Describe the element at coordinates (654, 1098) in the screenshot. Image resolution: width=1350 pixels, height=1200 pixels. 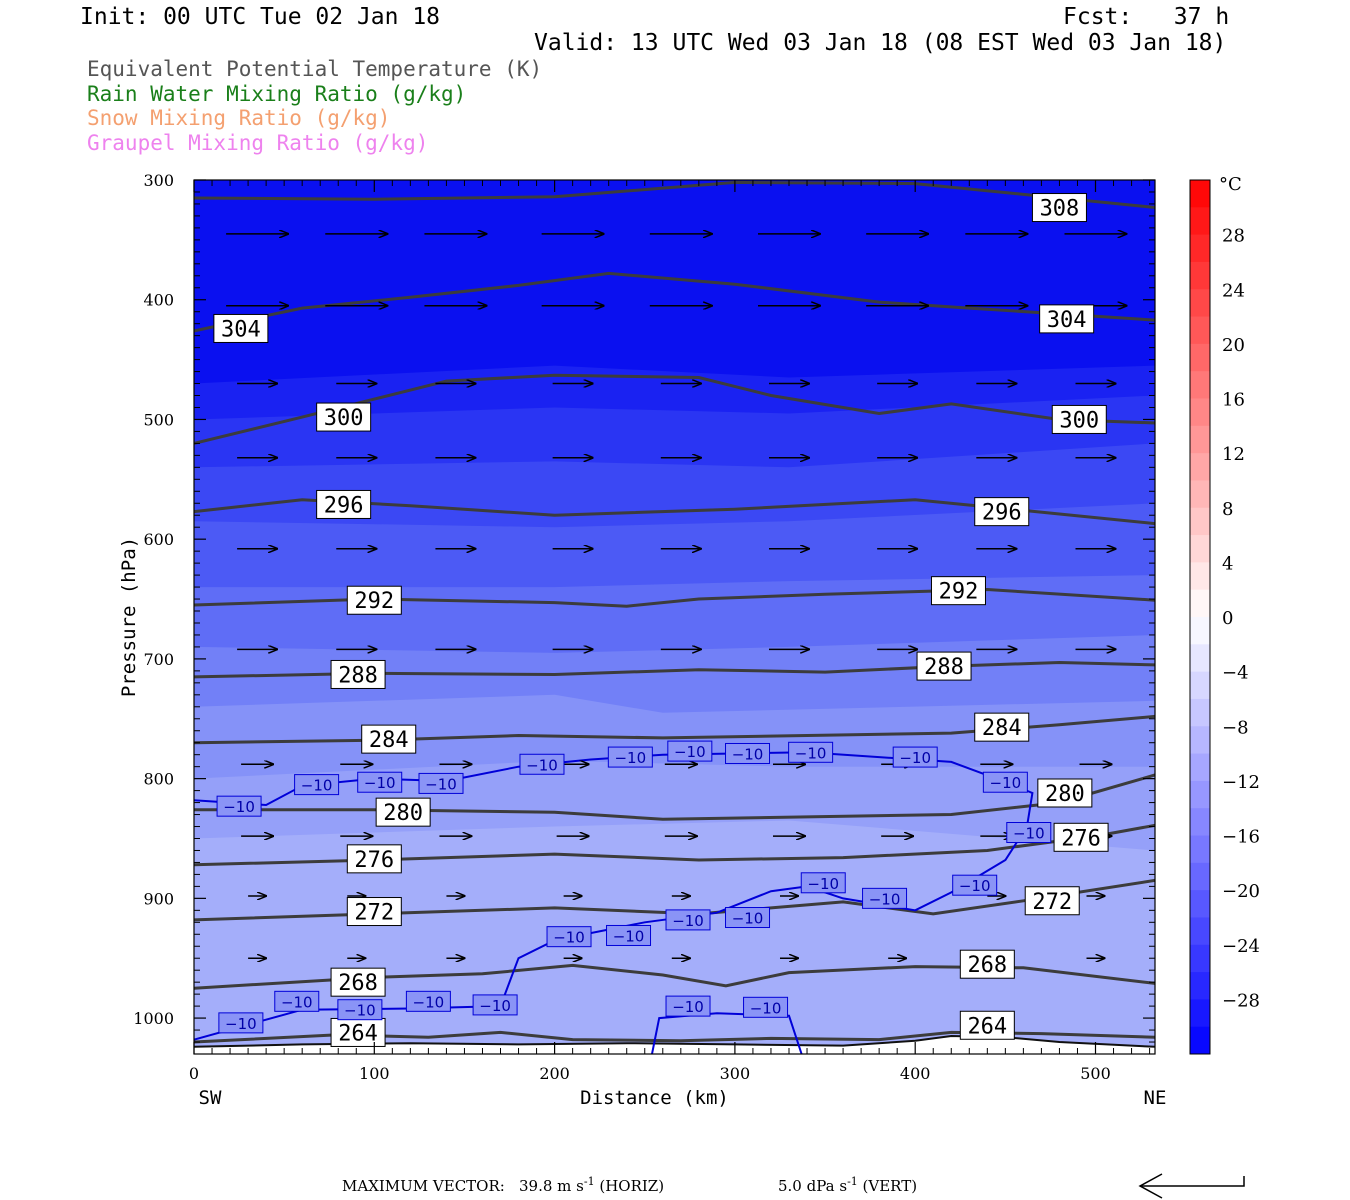
I see `x-axis-title: Distance (km)` at that location.